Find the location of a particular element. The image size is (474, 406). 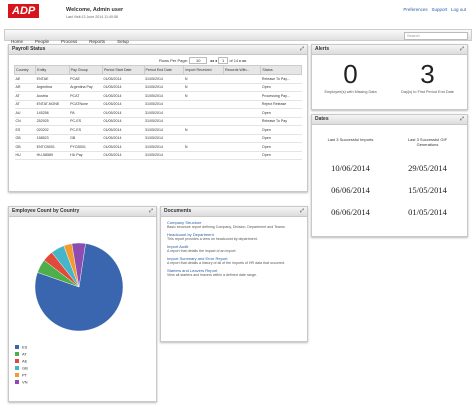

cell: 158523 is located at coordinates (52, 138).